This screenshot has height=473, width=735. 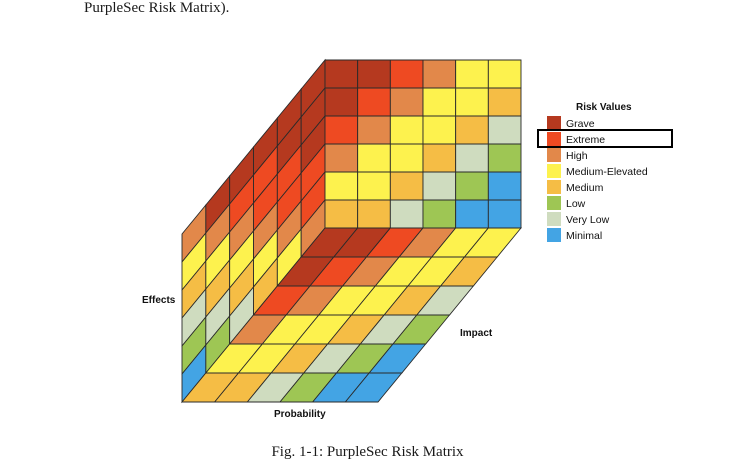 What do you see at coordinates (157, 8) in the screenshot?
I see `header-text: PurpleSec Risk Matrix).` at bounding box center [157, 8].